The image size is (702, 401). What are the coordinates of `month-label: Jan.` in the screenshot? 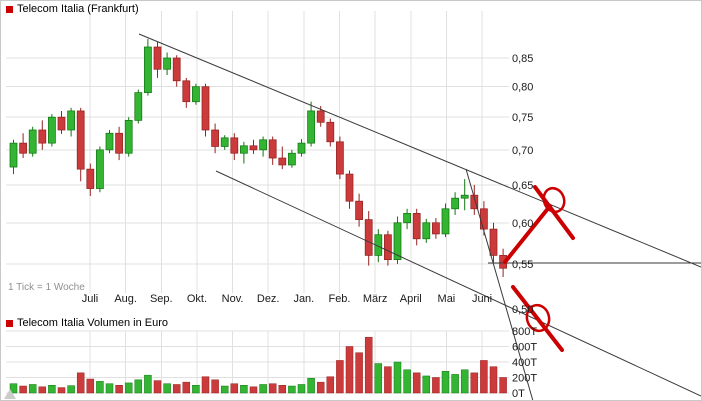 It's located at (303, 299).